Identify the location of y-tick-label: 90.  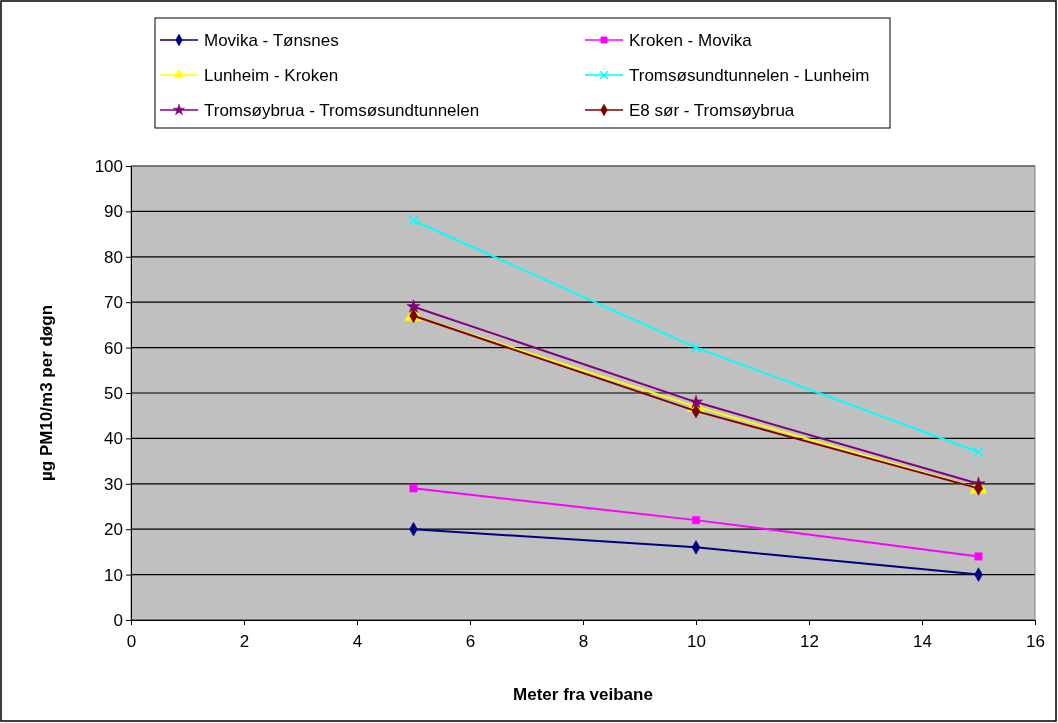
(113, 212).